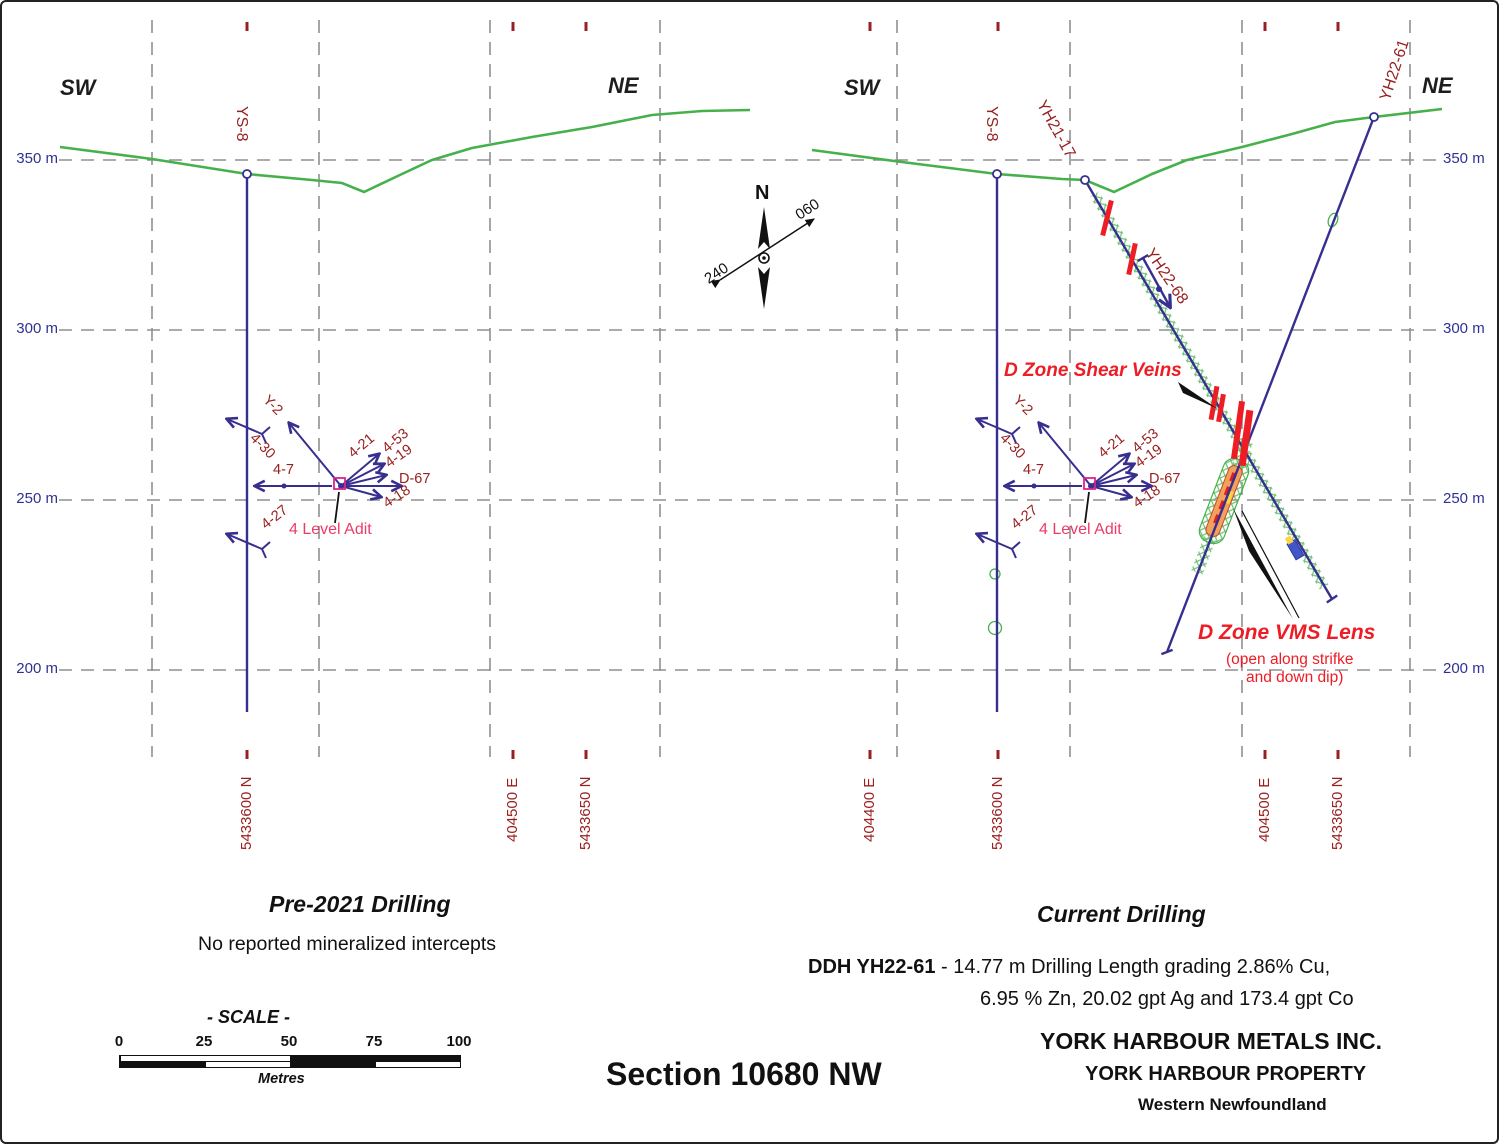 This screenshot has height=1144, width=1499. What do you see at coordinates (204, 1041) in the screenshot?
I see `scale-tick-25: 25` at bounding box center [204, 1041].